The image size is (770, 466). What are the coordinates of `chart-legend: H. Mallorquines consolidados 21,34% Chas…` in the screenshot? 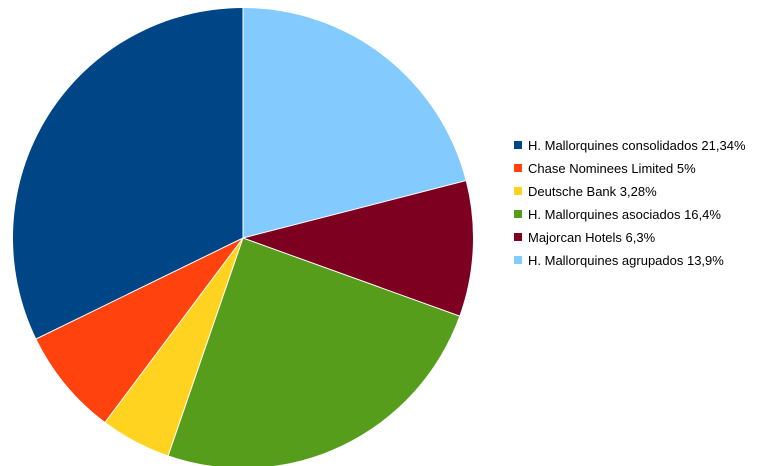 It's located at (640, 206).